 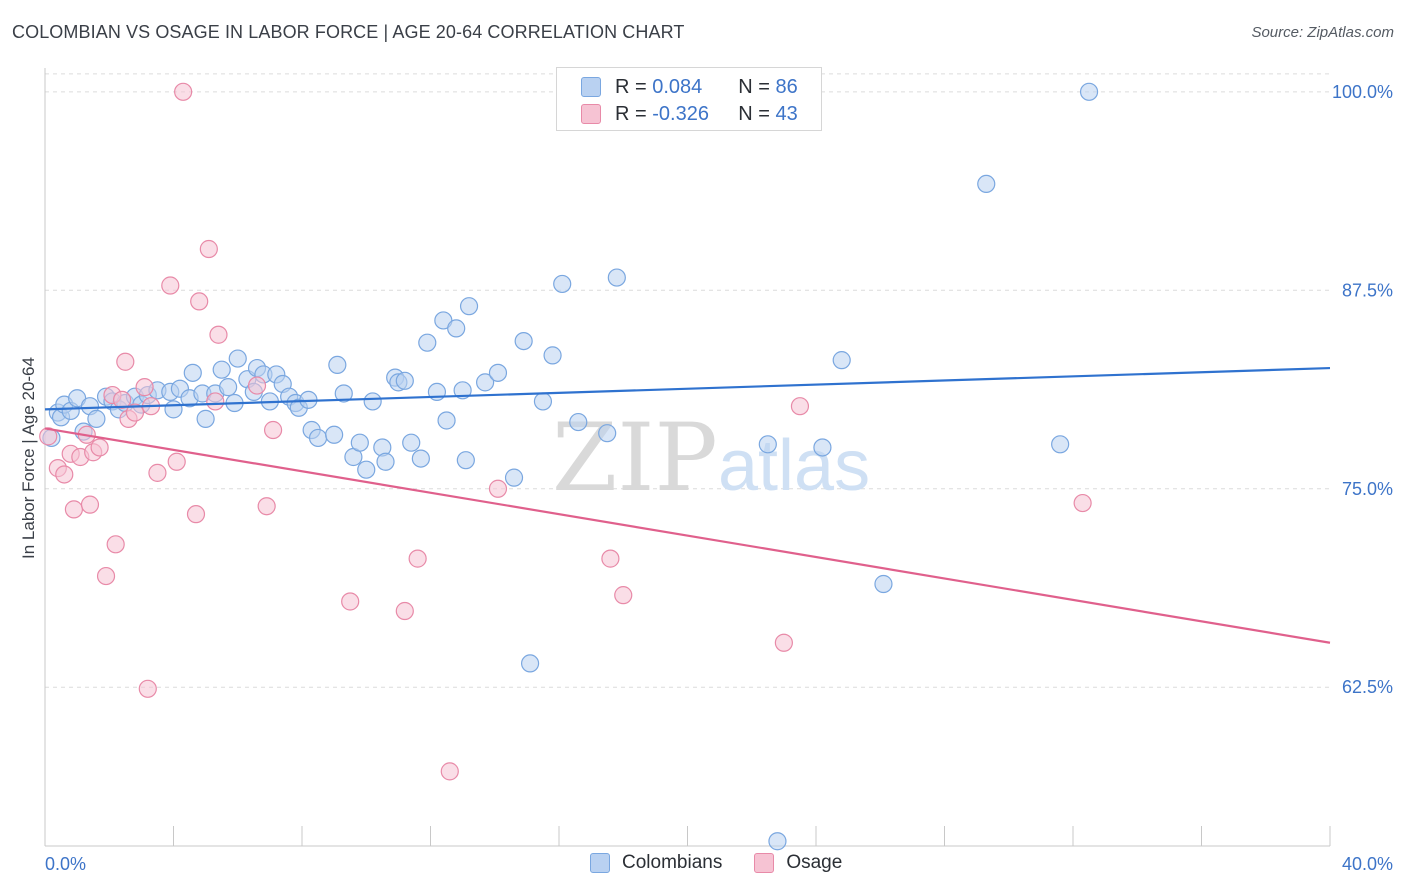 What do you see at coordinates (65, 864) in the screenshot?
I see `x-tick-label: 0.0%` at bounding box center [65, 864].